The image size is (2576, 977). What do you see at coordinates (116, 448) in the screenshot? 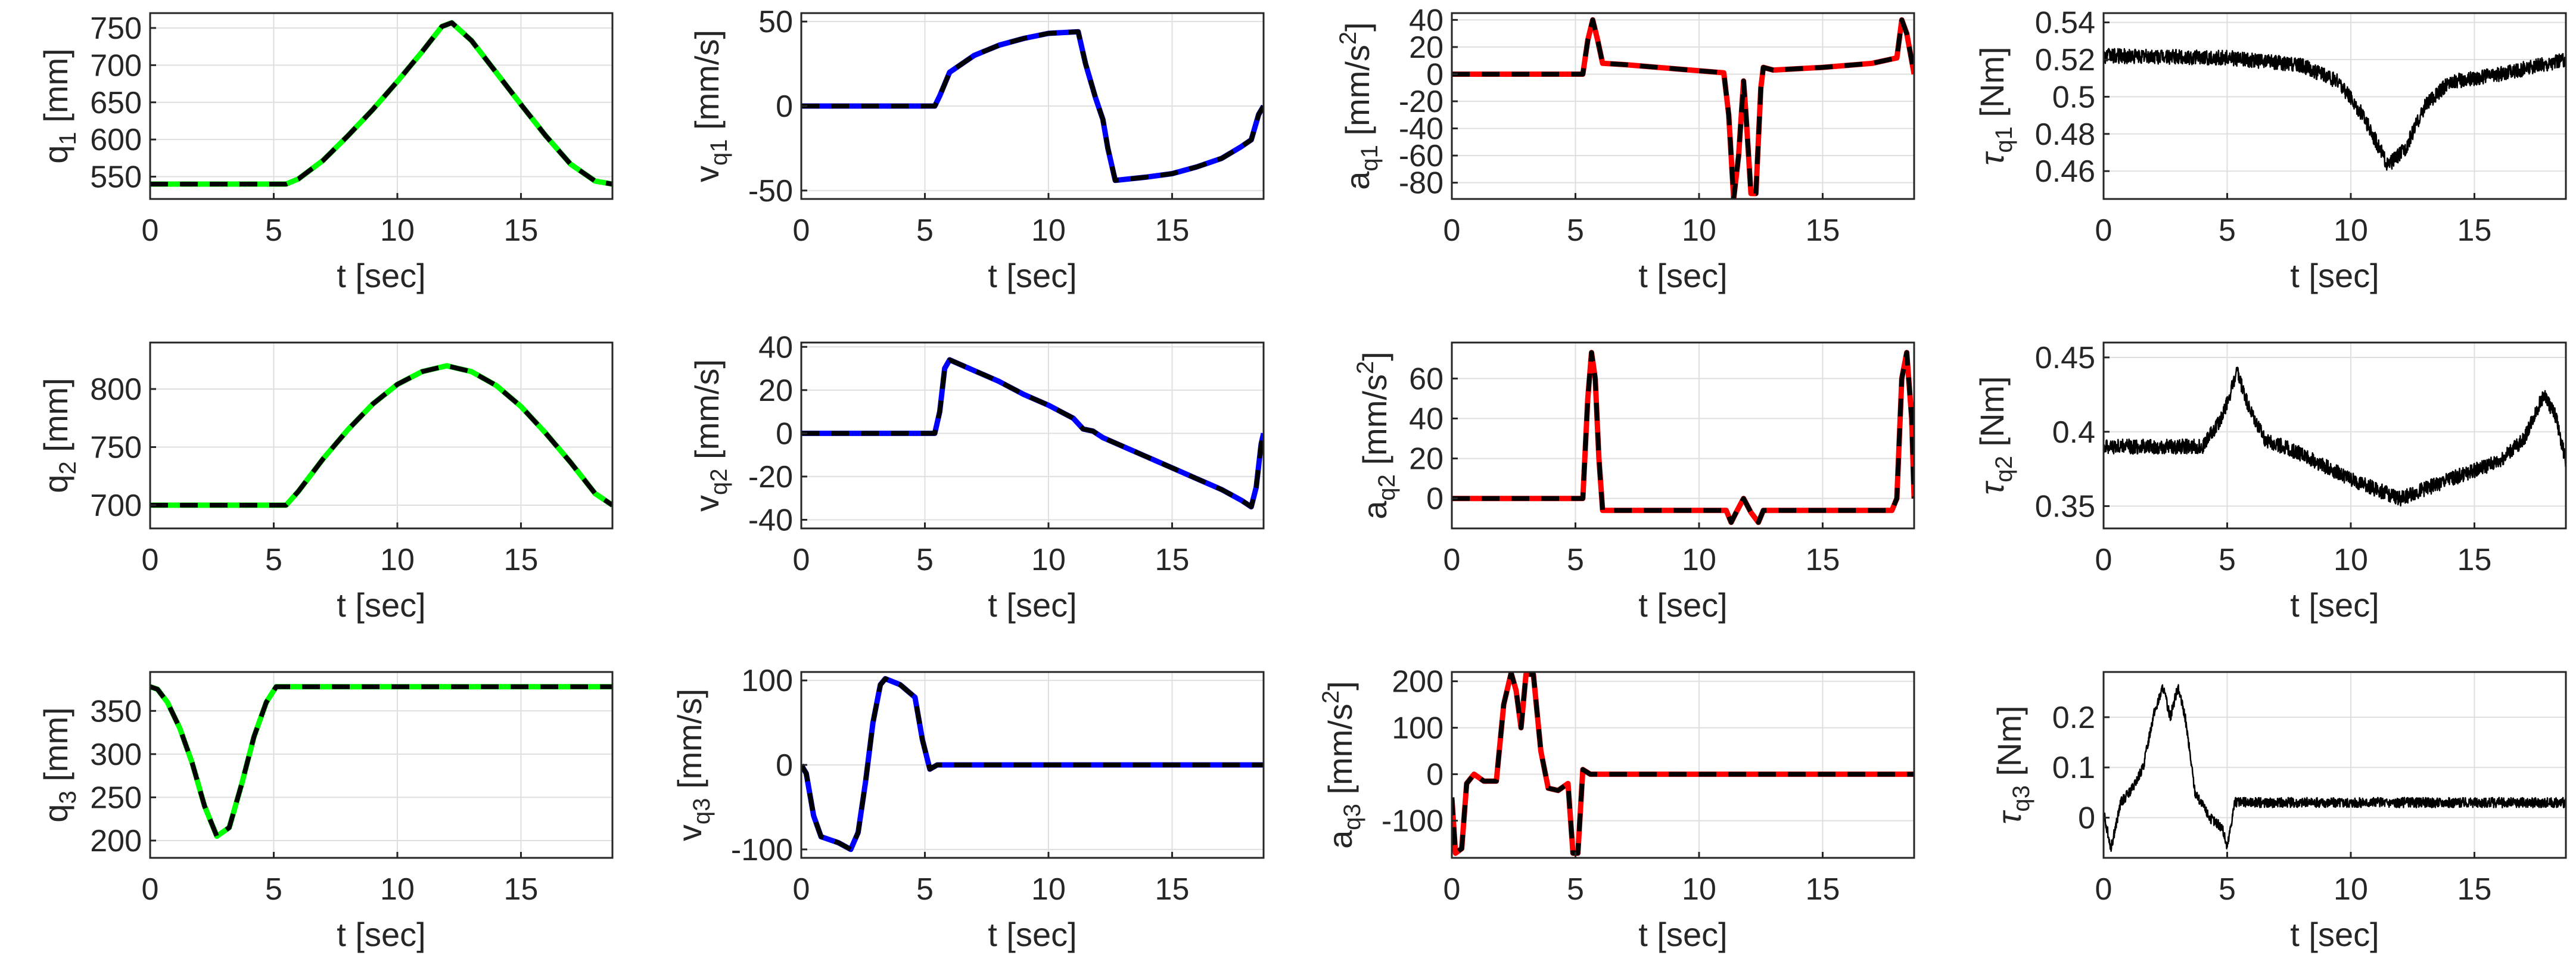
I see `y-tick-label: 750` at bounding box center [116, 448].